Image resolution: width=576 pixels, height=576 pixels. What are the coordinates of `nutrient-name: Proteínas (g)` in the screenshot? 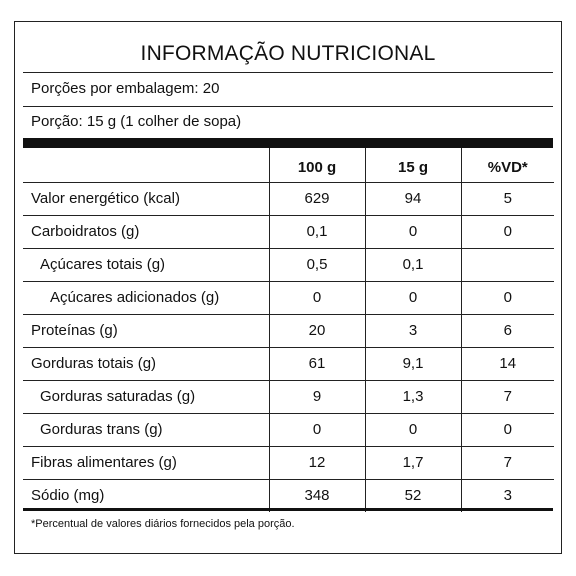 It's located at (146, 331).